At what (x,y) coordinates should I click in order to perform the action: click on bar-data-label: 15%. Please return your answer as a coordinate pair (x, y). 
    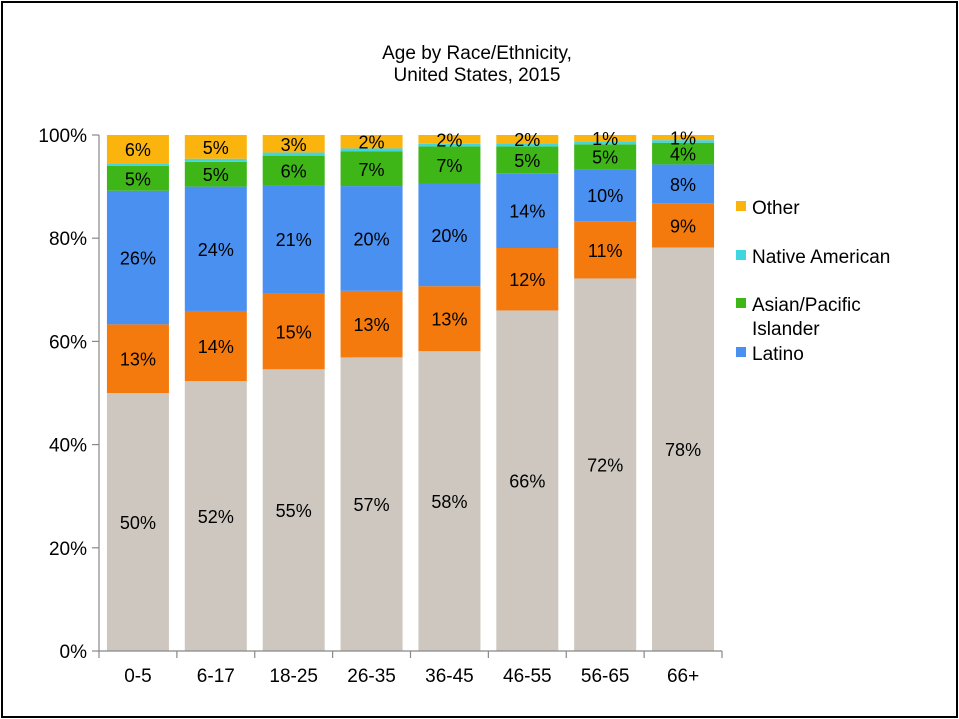
    Looking at the image, I should click on (294, 332).